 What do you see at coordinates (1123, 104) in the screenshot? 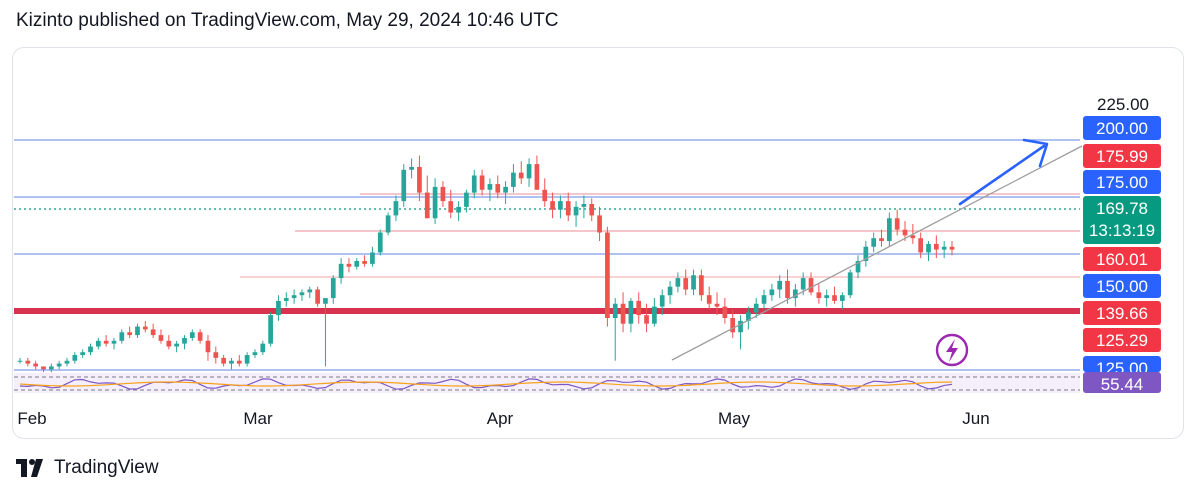
I see `price-axis-label: 225.00` at bounding box center [1123, 104].